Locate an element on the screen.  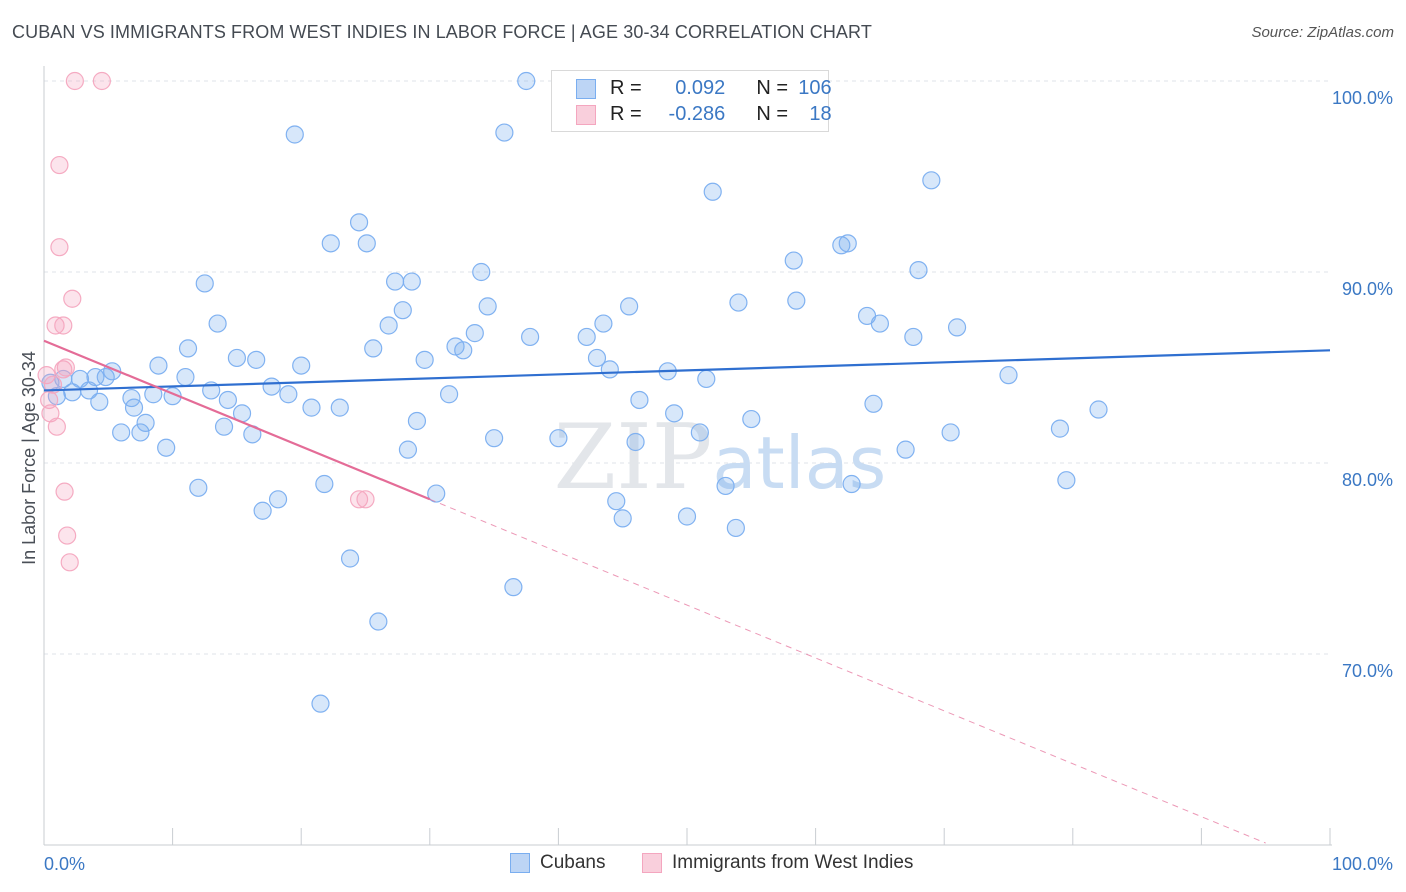
legend-n-value-west-indies: 18 is located at coordinates (820, 114).